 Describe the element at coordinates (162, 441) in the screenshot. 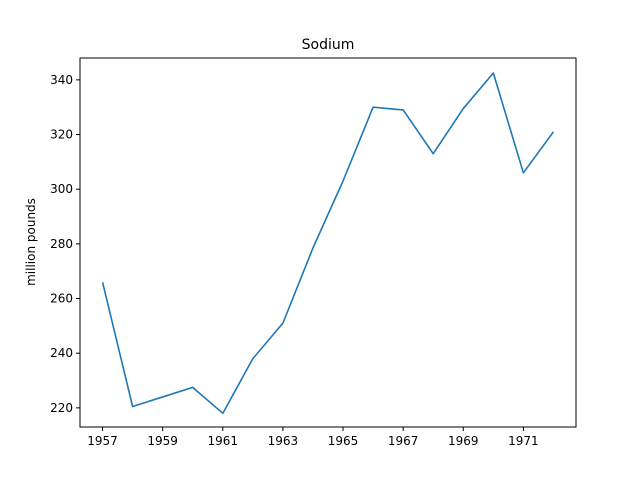

I see `x-tick-label: 1959` at that location.